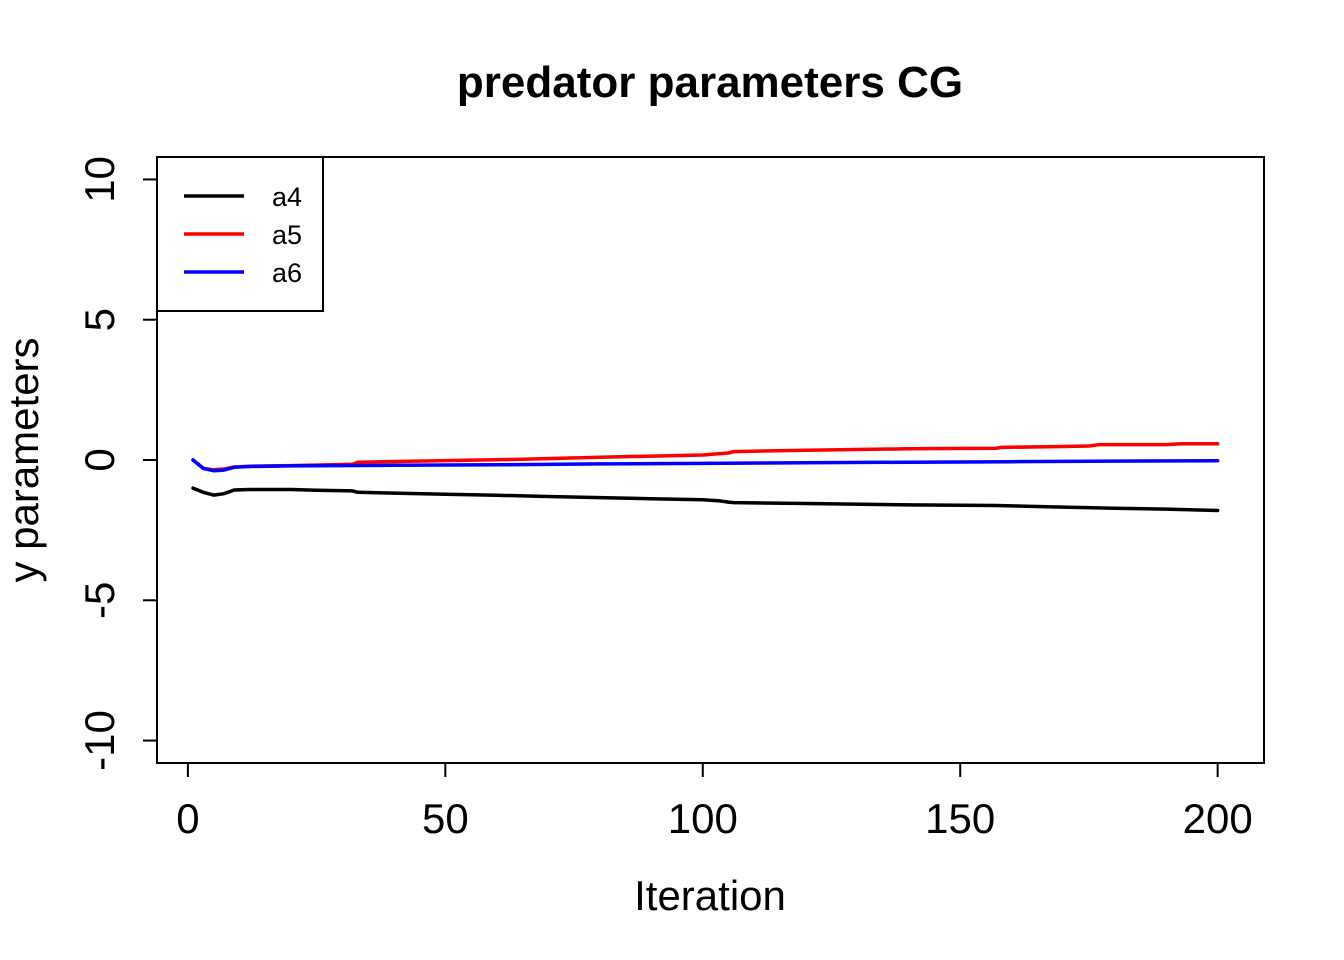 The width and height of the screenshot is (1344, 960). What do you see at coordinates (99, 179) in the screenshot?
I see `y-tick-label: 10` at bounding box center [99, 179].